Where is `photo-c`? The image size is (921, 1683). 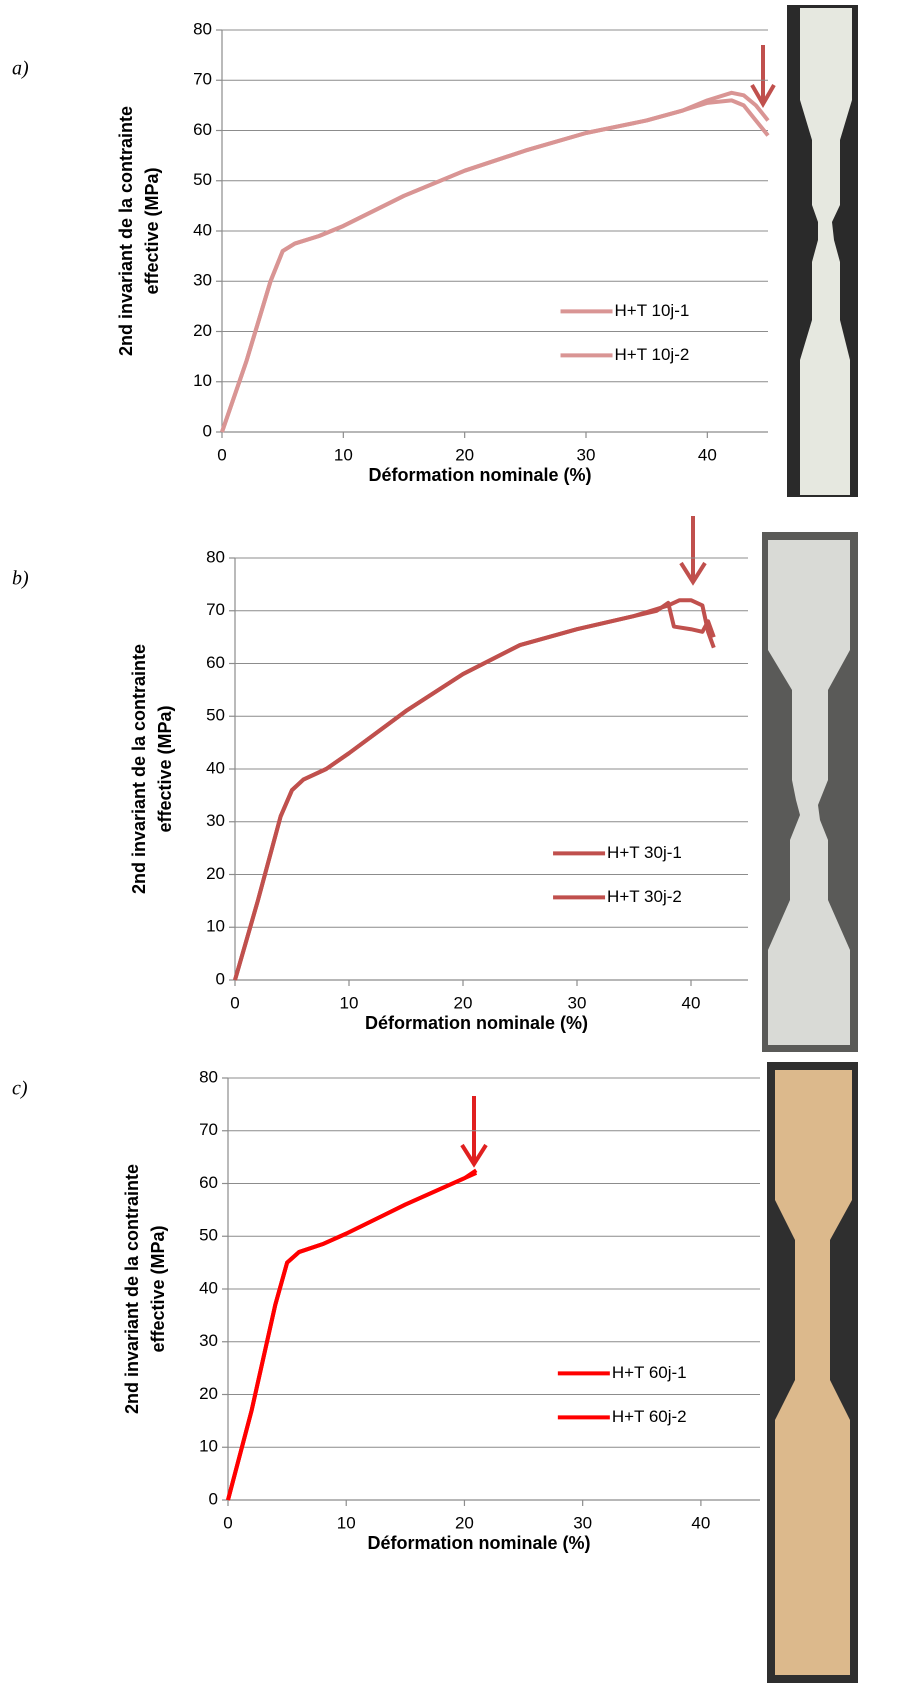
photo-c is located at coordinates (812, 1372).